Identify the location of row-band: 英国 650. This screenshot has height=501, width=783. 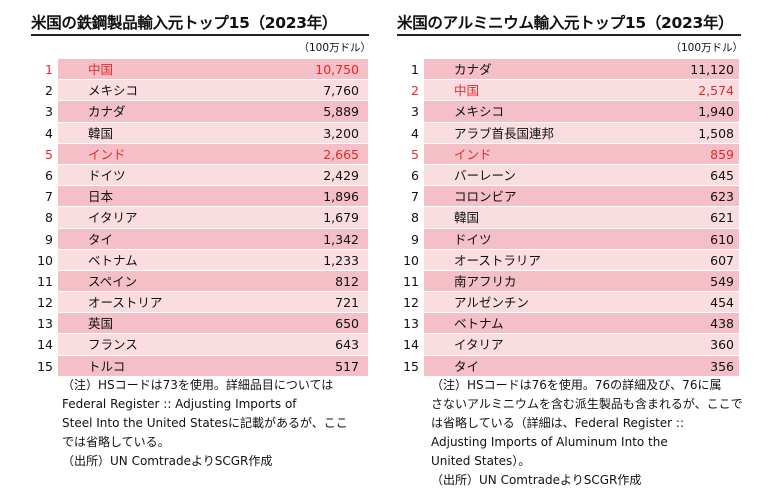
(213, 323).